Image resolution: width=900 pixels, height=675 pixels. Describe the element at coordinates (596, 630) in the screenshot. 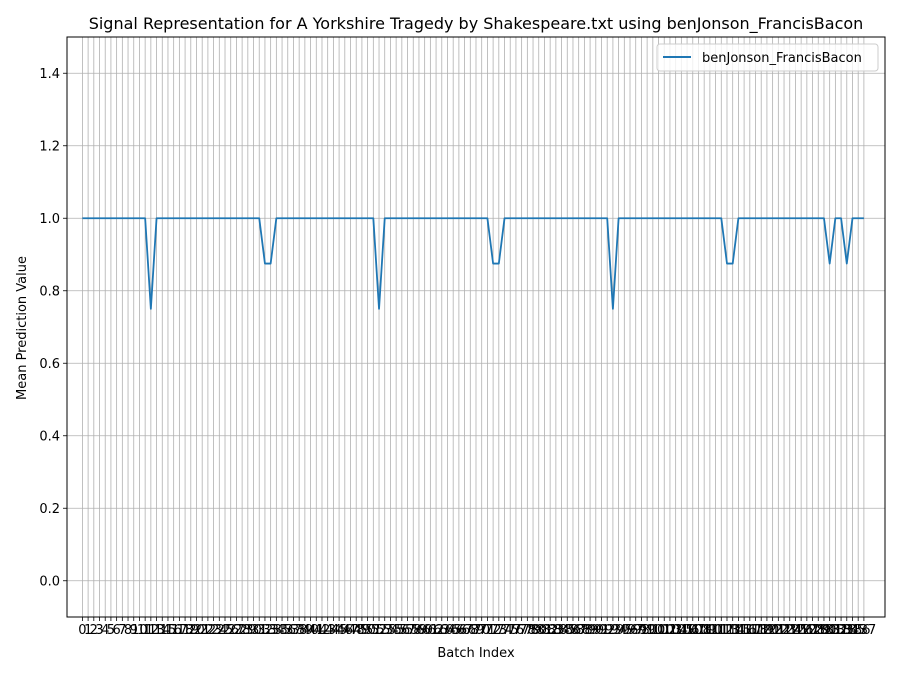

I see `x-tick-label: 90` at that location.